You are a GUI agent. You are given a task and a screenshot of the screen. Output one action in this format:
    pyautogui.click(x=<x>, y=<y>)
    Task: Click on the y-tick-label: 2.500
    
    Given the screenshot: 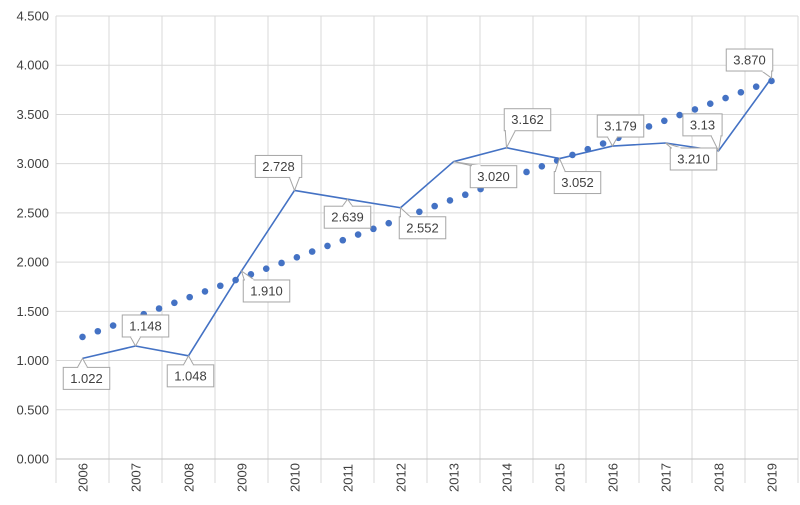 What is the action you would take?
    pyautogui.click(x=32, y=212)
    